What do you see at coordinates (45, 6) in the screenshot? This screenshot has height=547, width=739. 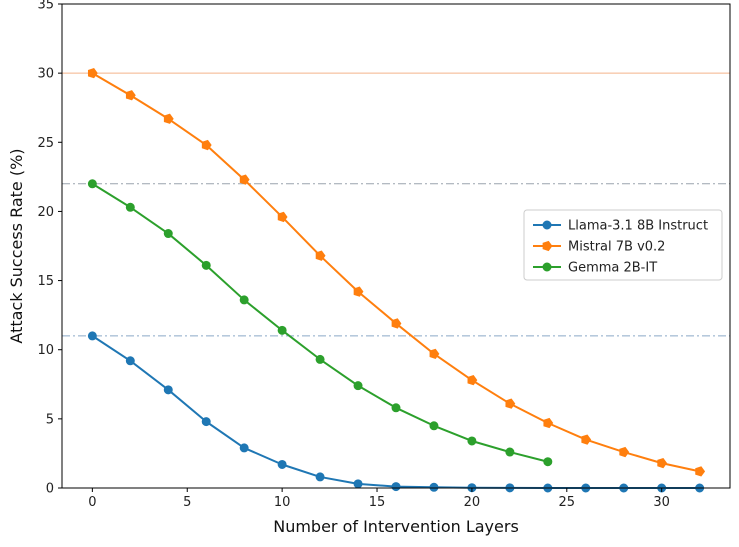 I see `y-tick-label: 35` at bounding box center [45, 6].